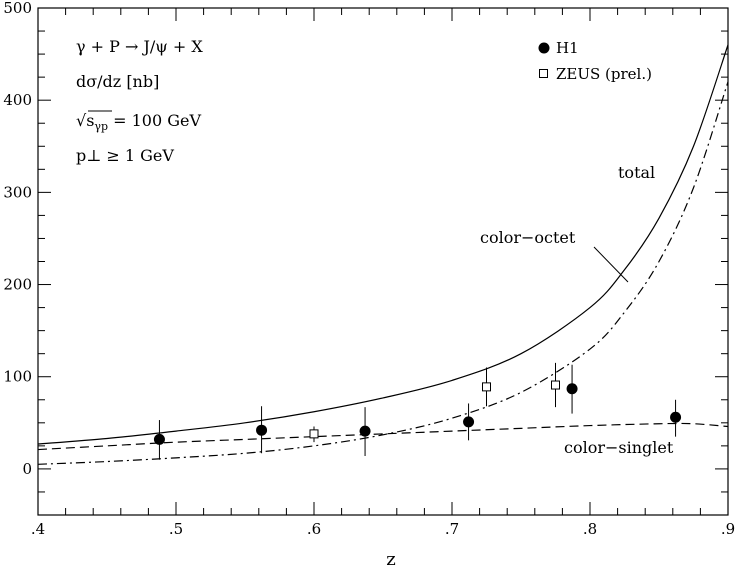 Image resolution: width=736 pixels, height=568 pixels. I want to click on energy-sub: γp, so click(101, 126).